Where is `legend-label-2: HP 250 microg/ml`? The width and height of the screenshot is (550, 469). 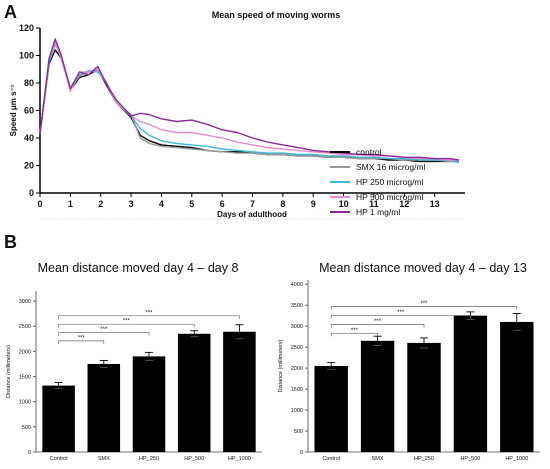
legend-label-2: HP 250 microg/ml is located at coordinates (390, 182).